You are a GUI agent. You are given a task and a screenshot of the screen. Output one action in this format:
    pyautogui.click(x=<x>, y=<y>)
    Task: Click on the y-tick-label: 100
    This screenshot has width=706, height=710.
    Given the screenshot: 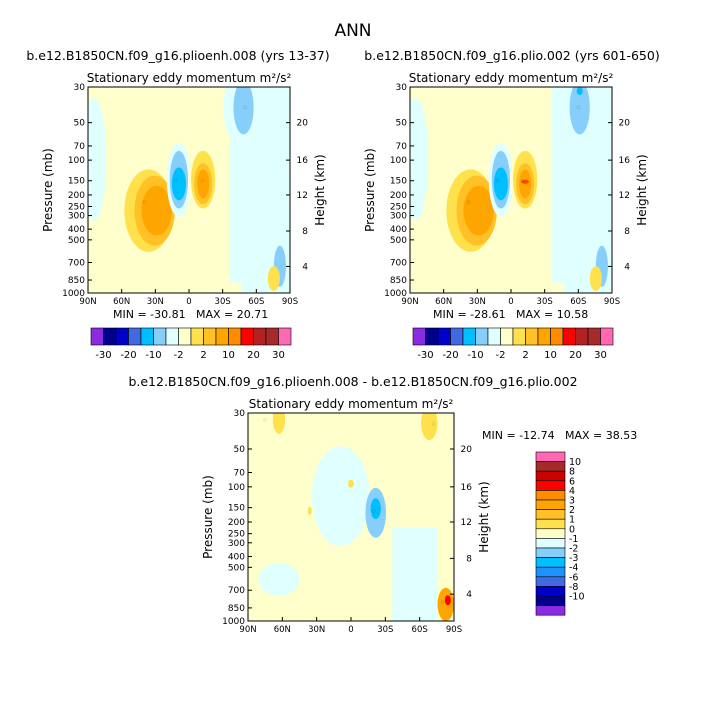 What is the action you would take?
    pyautogui.click(x=76, y=161)
    